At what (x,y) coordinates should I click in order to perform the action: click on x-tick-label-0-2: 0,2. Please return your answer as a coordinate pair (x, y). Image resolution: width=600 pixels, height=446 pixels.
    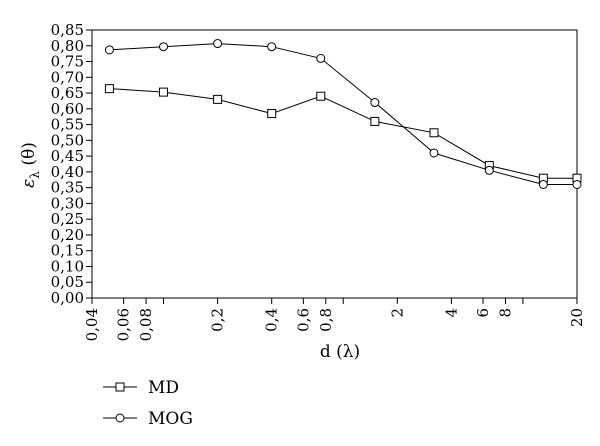
    Looking at the image, I should click on (218, 320).